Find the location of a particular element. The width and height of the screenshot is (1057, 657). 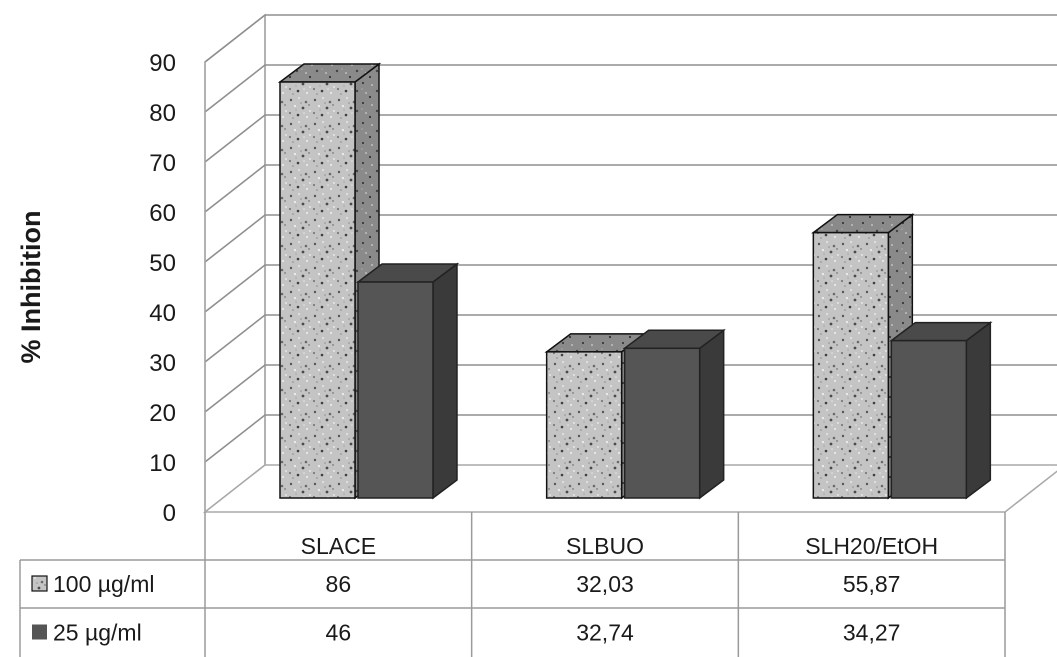

y-tick-label: 40 is located at coordinates (162, 313).